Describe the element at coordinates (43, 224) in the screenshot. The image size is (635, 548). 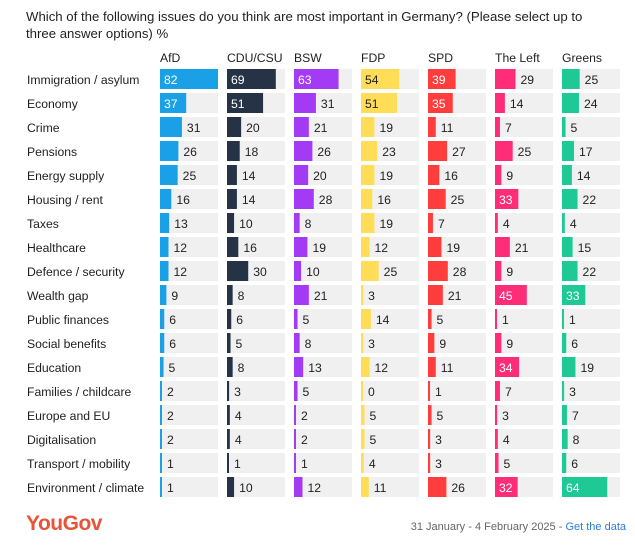
I see `category-label: Taxes` at that location.